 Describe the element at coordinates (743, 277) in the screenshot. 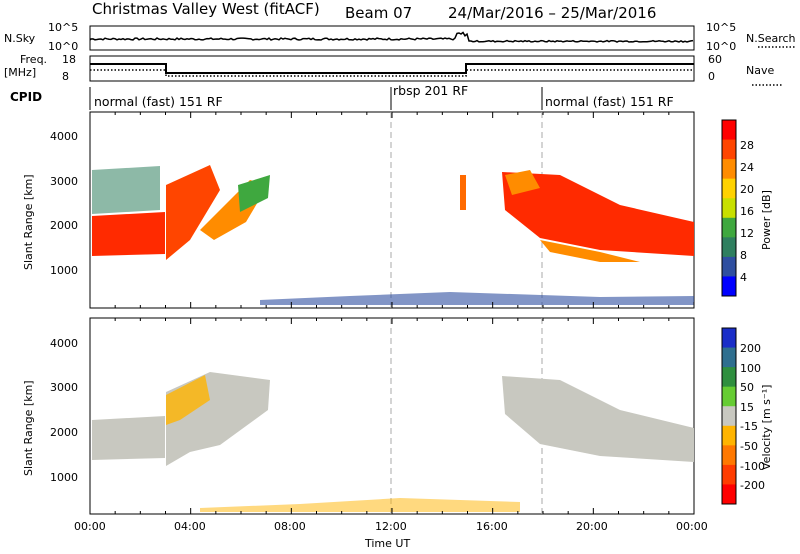

I see `power-cb-tick-4: 4` at that location.